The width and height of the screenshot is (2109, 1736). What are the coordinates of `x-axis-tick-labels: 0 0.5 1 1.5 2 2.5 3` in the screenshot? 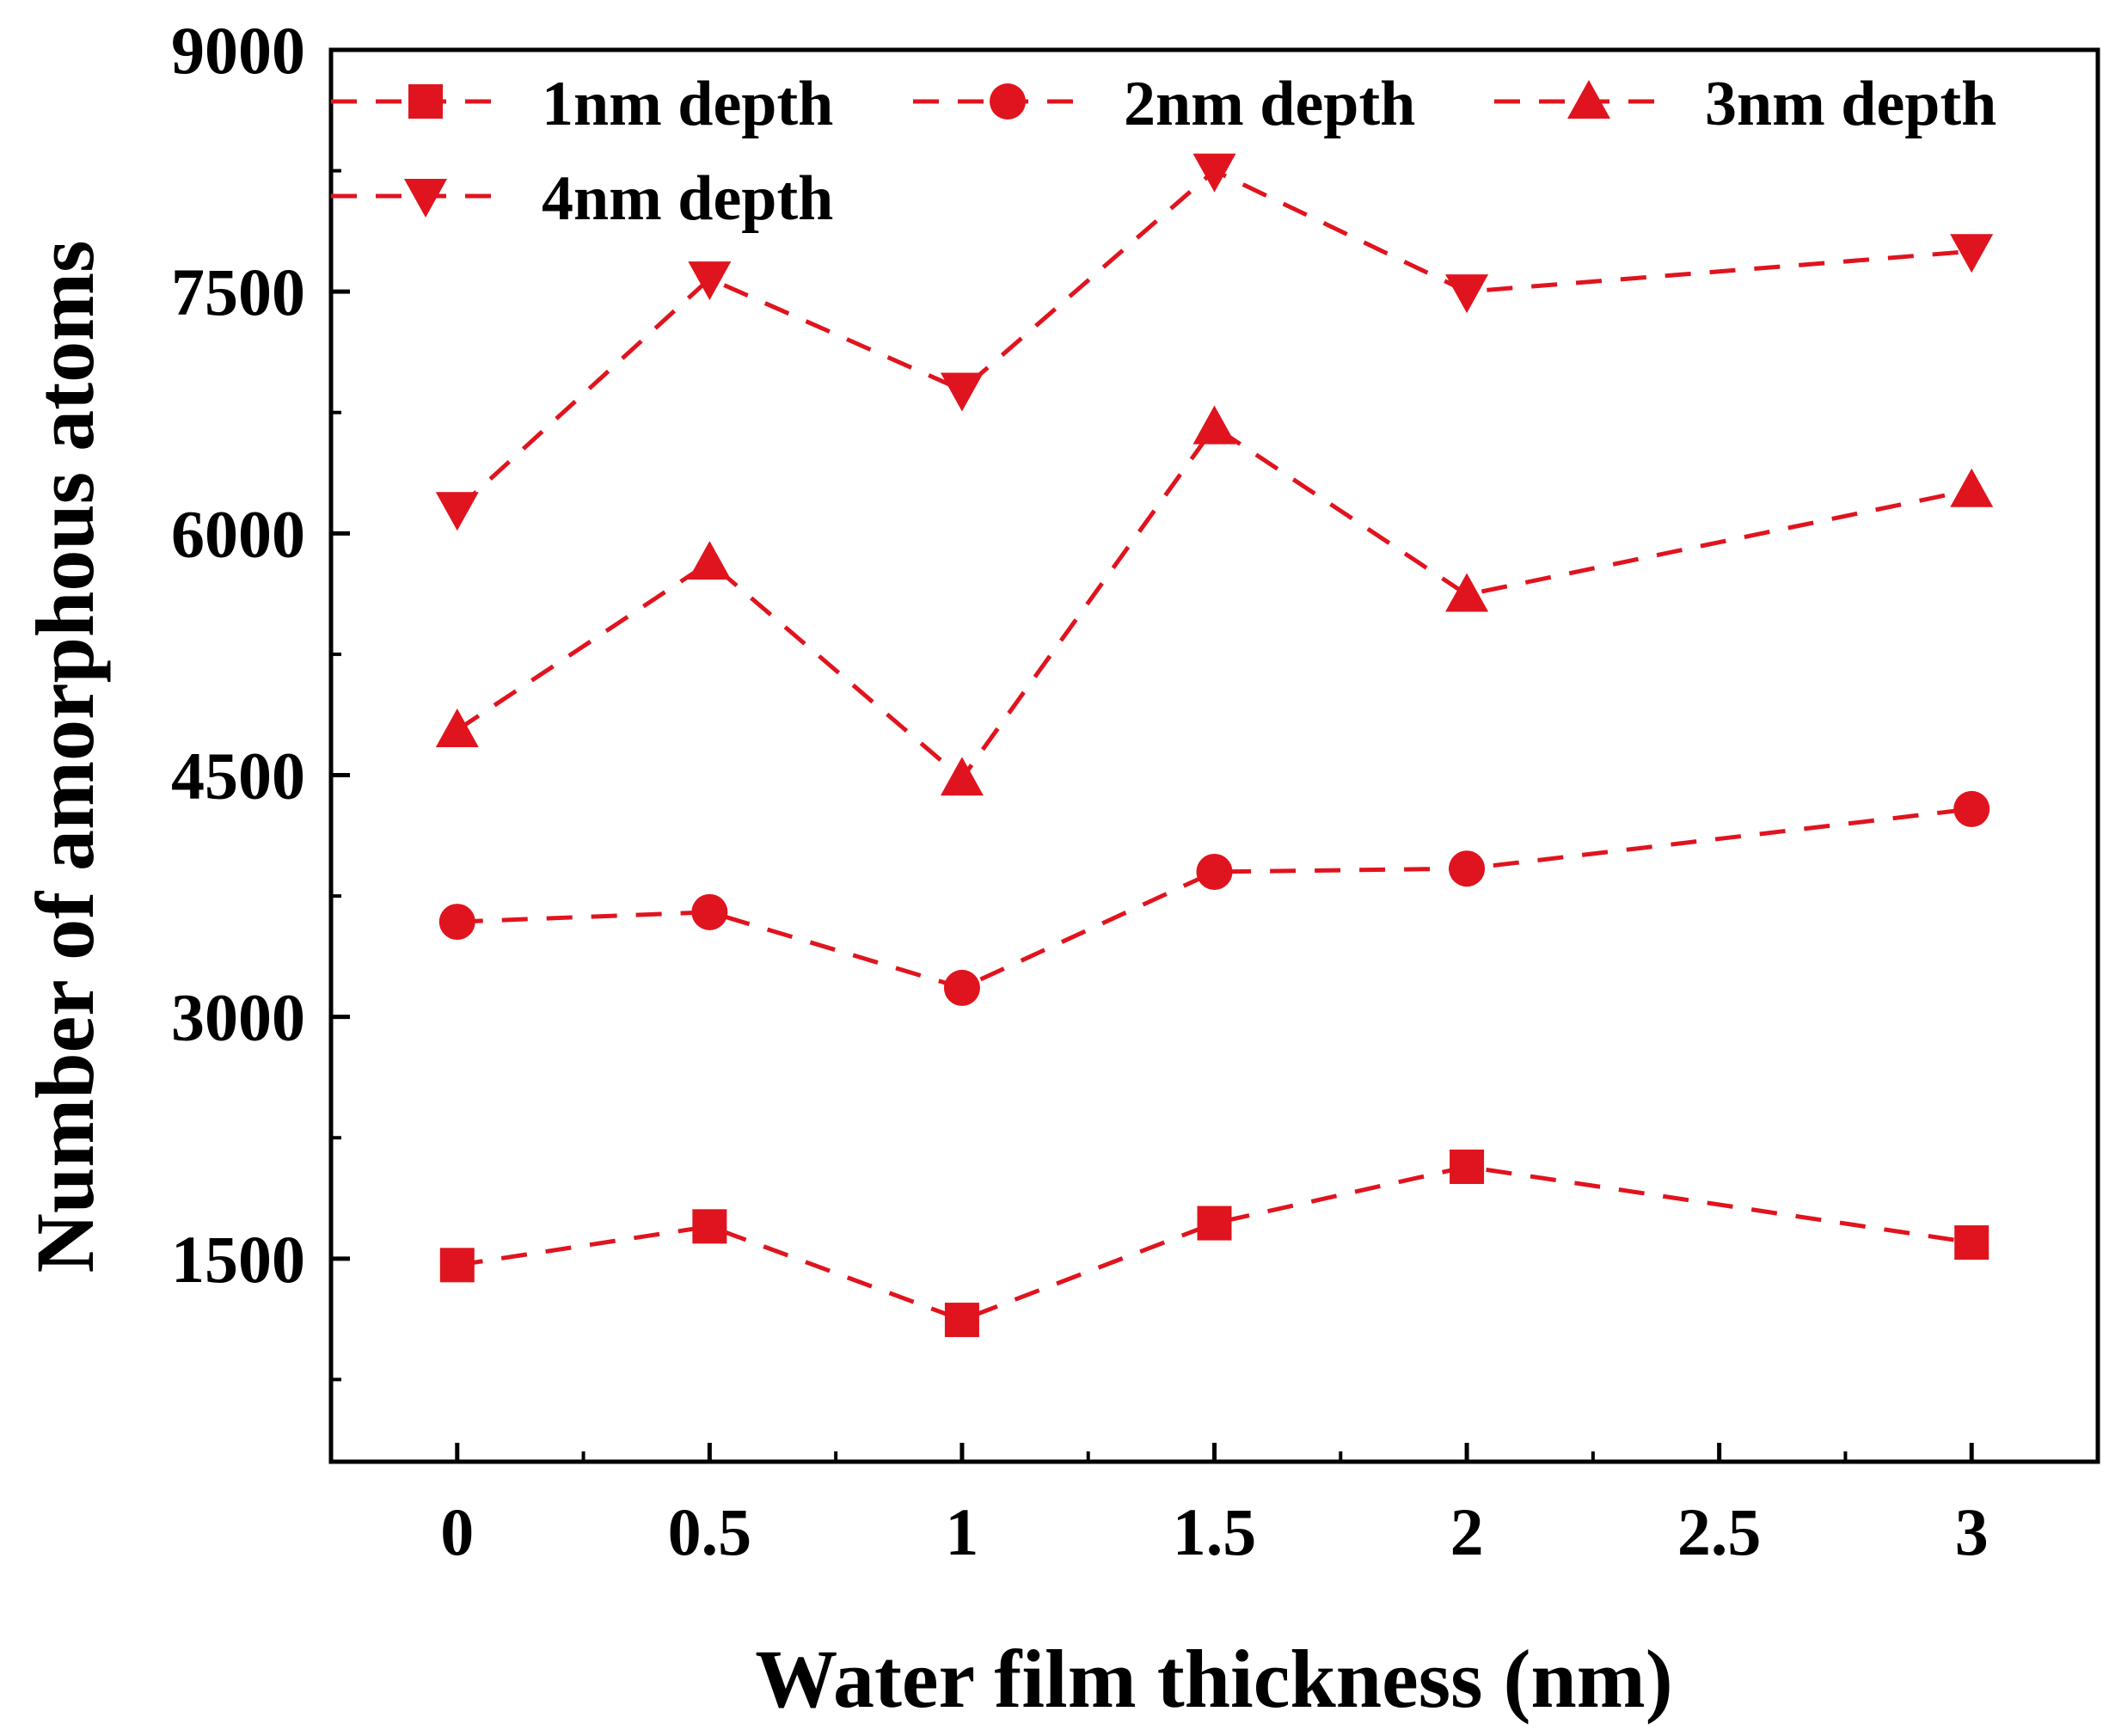 It's located at (1214, 1532).